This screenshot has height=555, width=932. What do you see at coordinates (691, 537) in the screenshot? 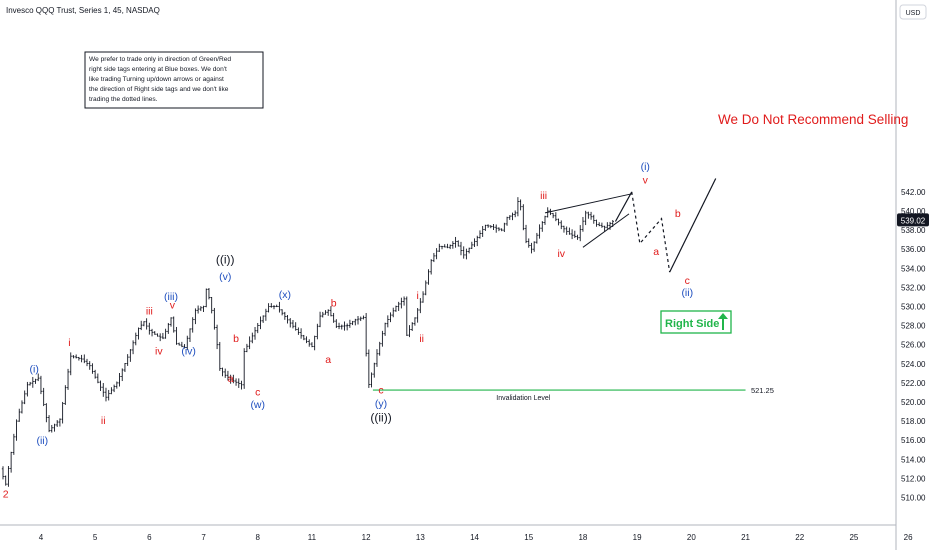
I see `x-tick-label: 20` at bounding box center [691, 537].